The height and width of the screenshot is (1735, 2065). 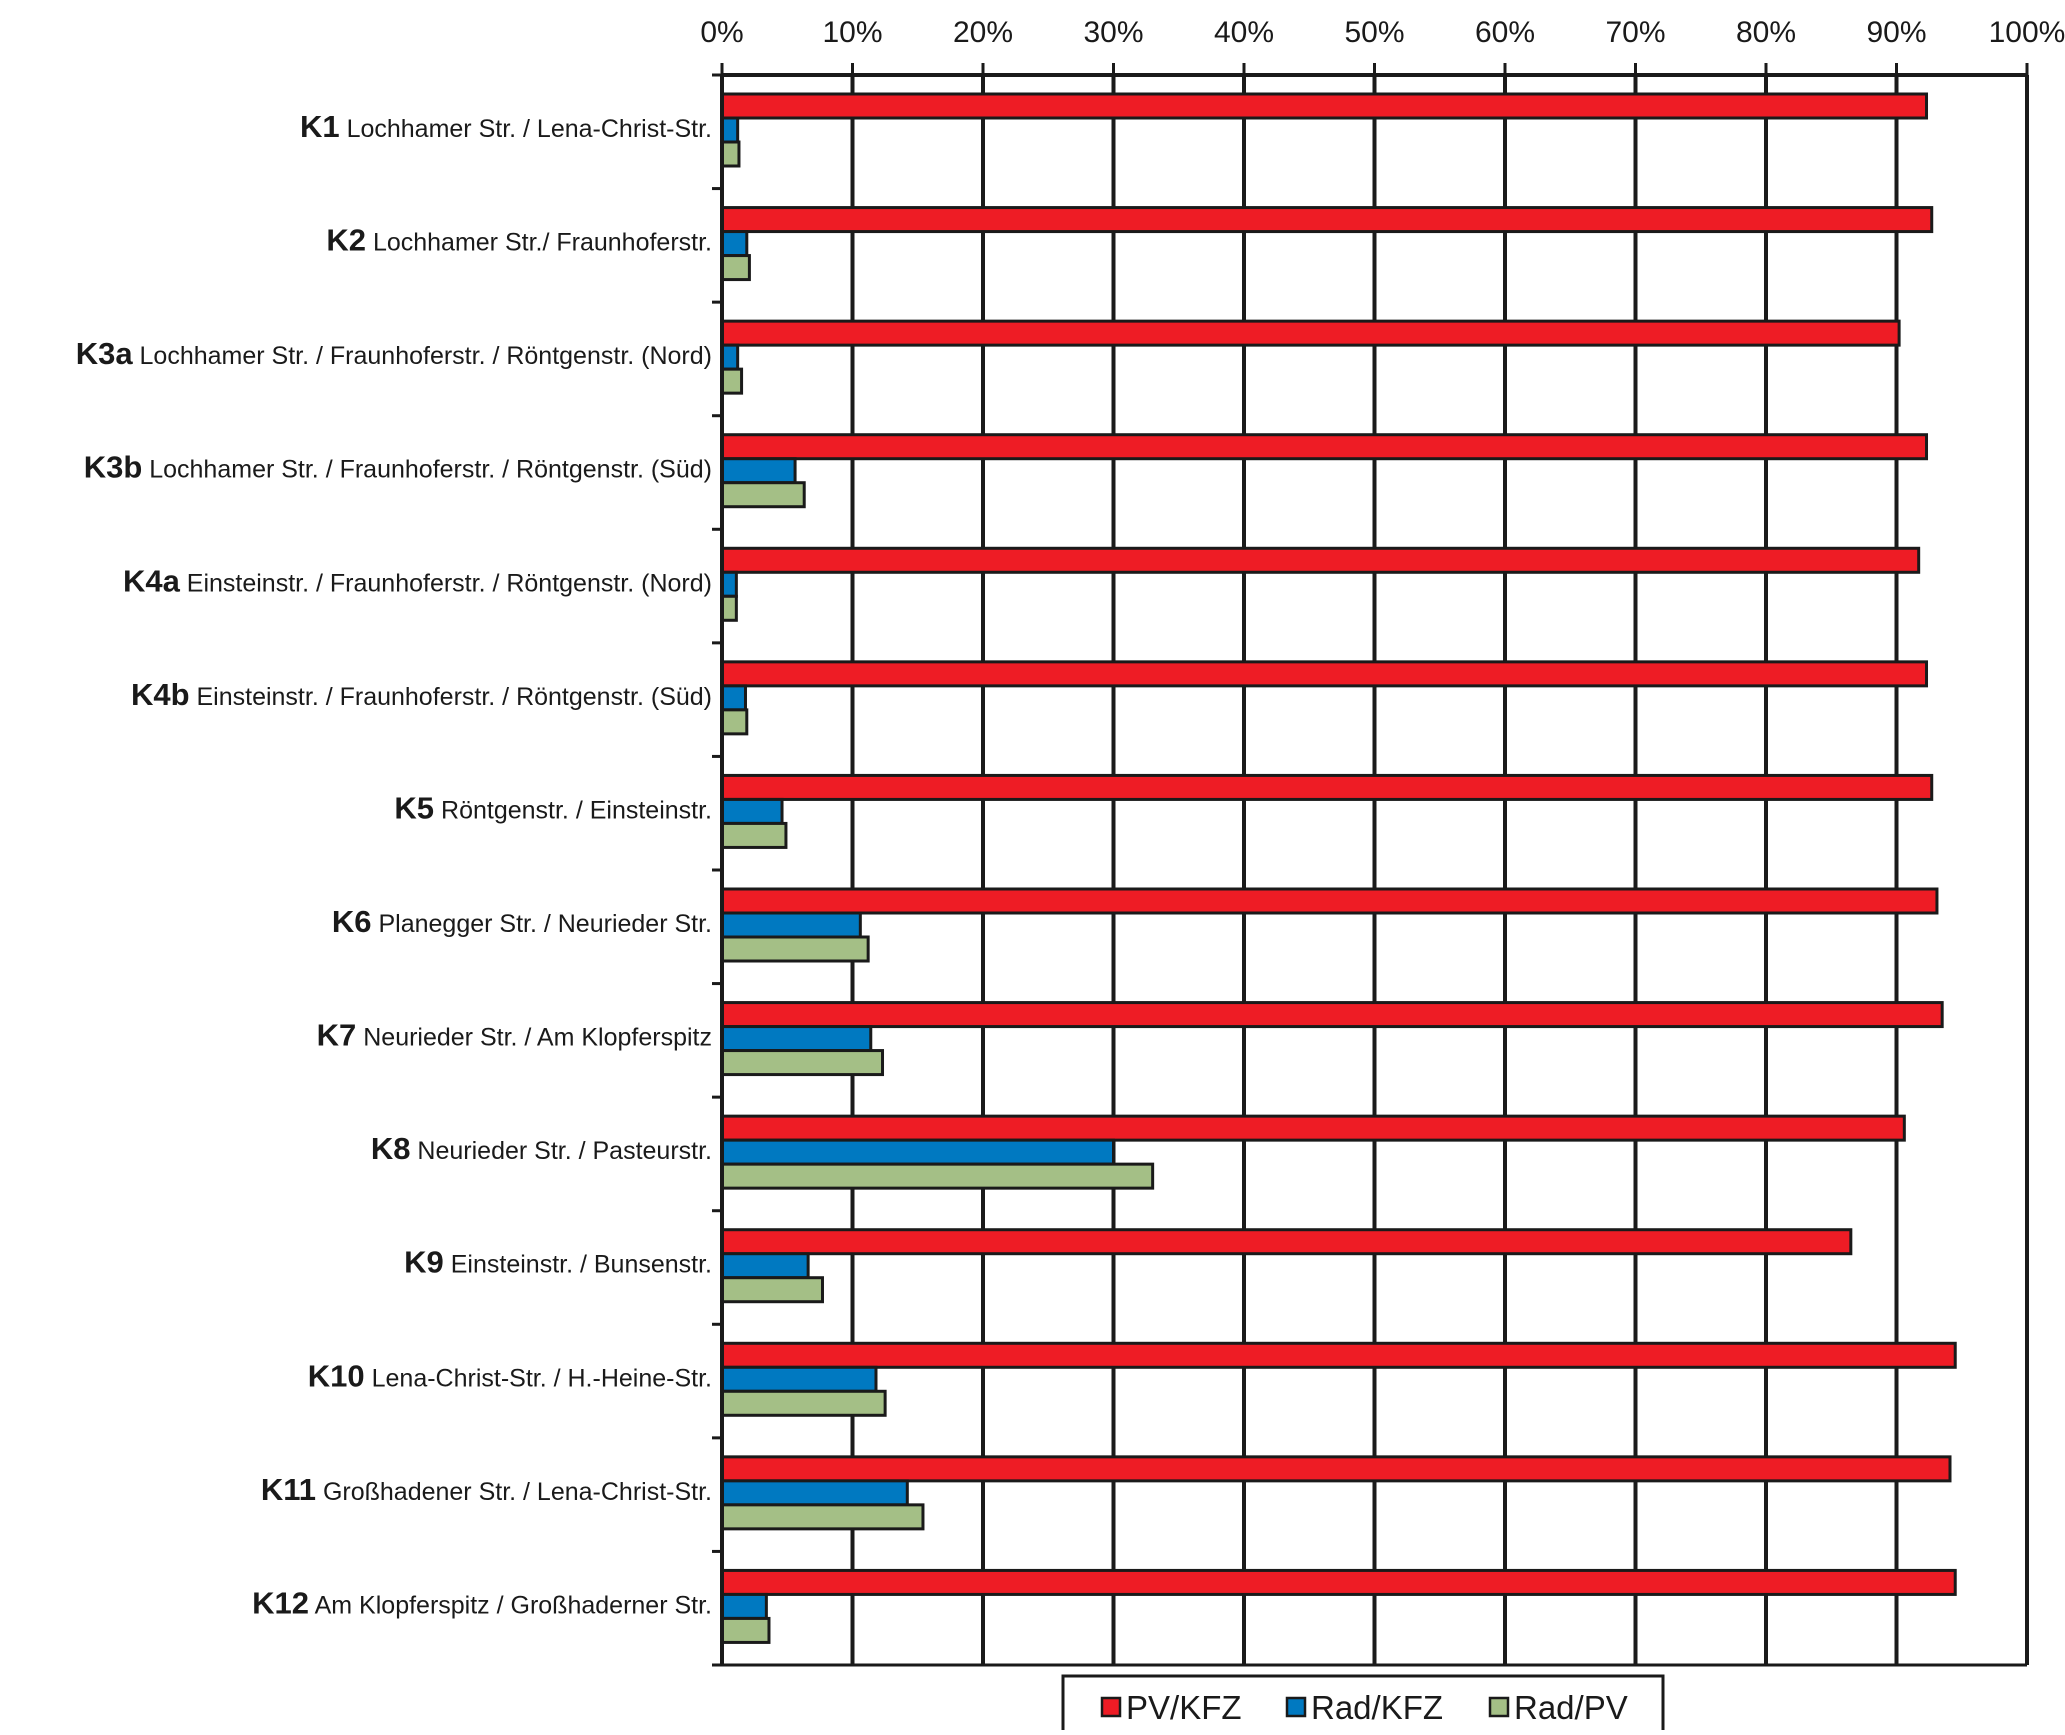 I want to click on category-label: K6 Planegger Str. / Neurieder Str., so click(x=522, y=921).